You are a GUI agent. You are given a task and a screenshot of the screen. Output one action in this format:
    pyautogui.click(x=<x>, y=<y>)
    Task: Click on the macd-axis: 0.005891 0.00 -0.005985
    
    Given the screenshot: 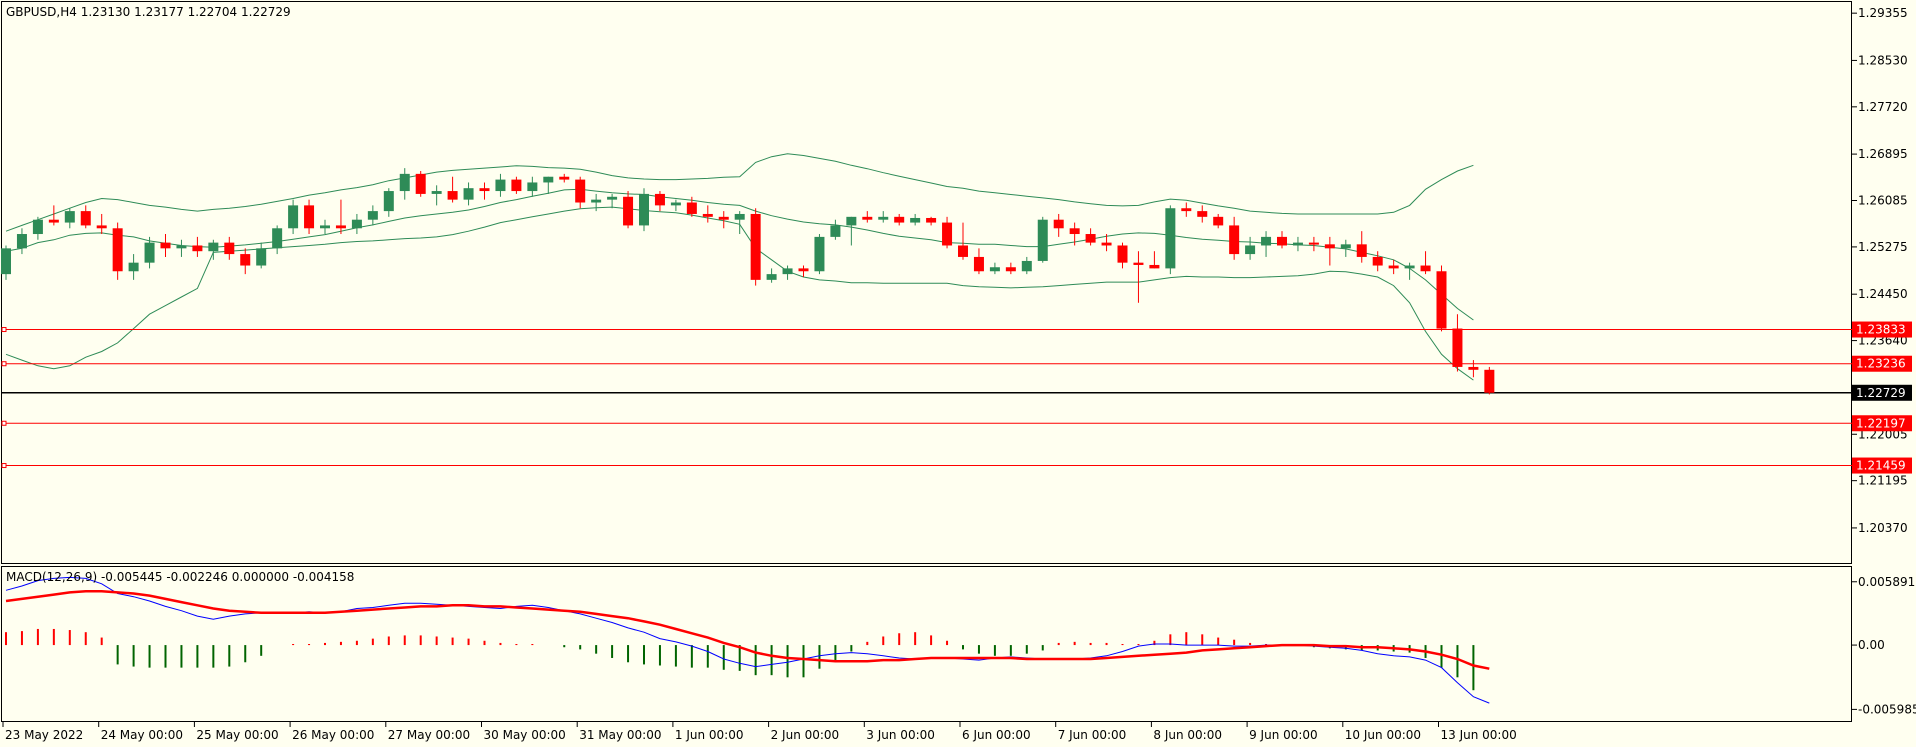 What is the action you would take?
    pyautogui.click(x=1884, y=645)
    